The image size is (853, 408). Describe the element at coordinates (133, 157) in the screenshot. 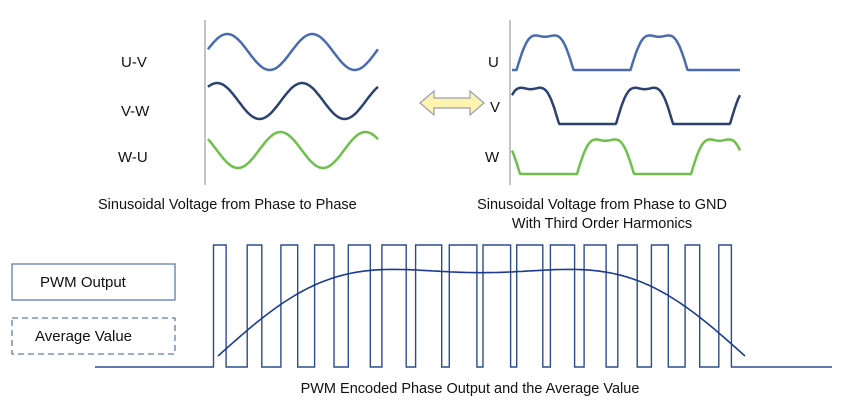

I see `label-w-u: W-U` at that location.